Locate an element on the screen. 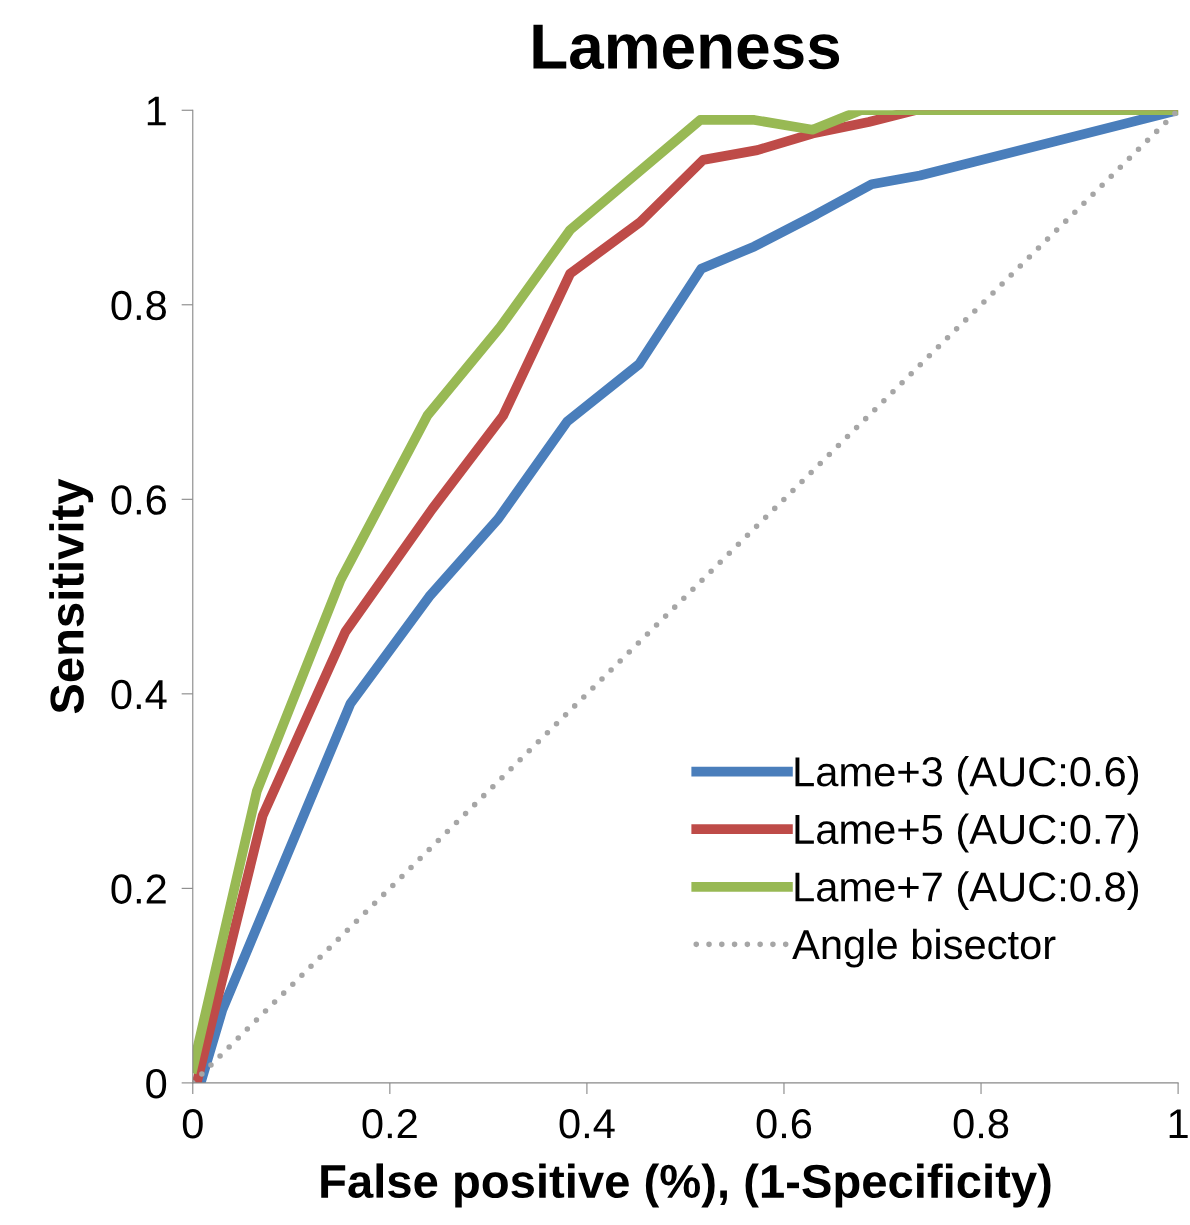 The image size is (1190, 1225). x-tick-label: 1 is located at coordinates (1178, 1124).